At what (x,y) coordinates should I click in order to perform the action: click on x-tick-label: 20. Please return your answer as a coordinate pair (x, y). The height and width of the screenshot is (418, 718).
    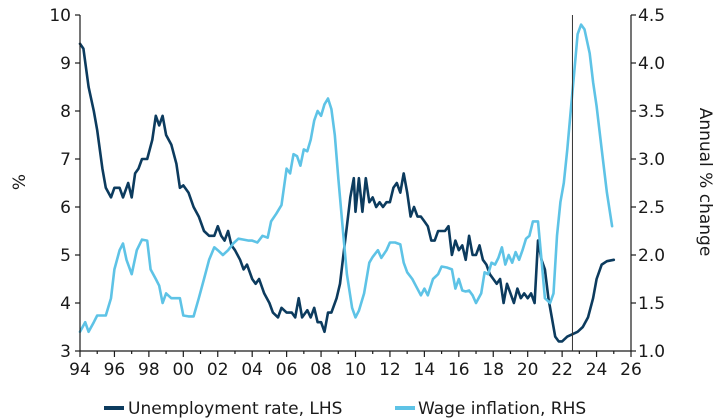
    Looking at the image, I should click on (528, 370).